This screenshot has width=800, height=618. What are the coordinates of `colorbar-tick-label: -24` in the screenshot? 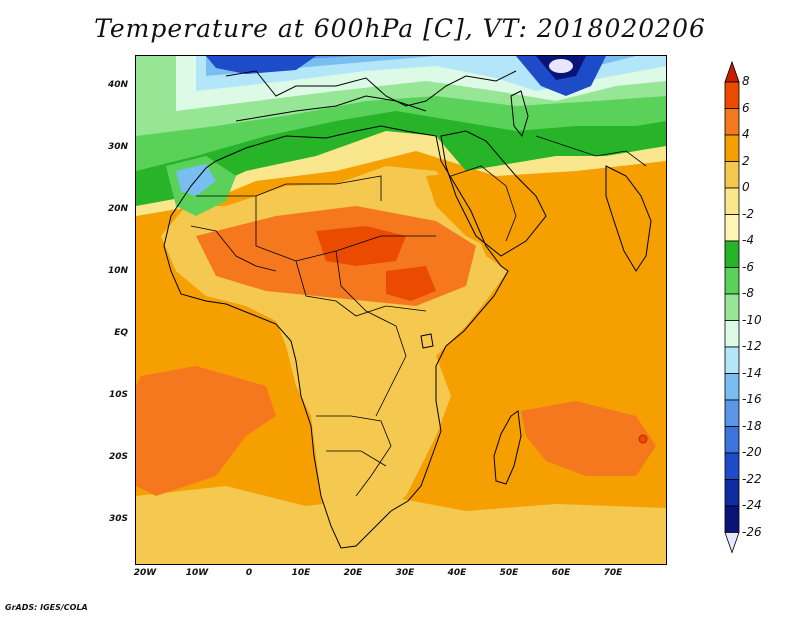 It's located at (752, 505).